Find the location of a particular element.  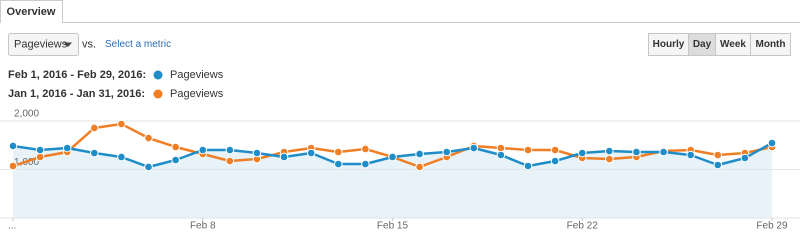

granularity-button is located at coordinates (770, 44).